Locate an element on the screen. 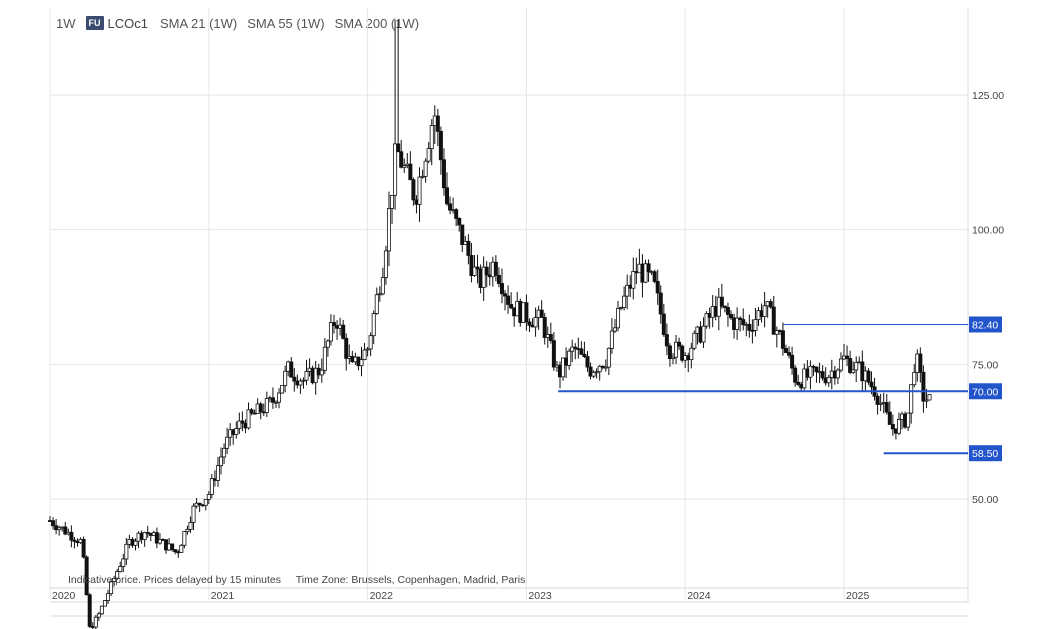  x-tick-label: 2024 is located at coordinates (699, 596).